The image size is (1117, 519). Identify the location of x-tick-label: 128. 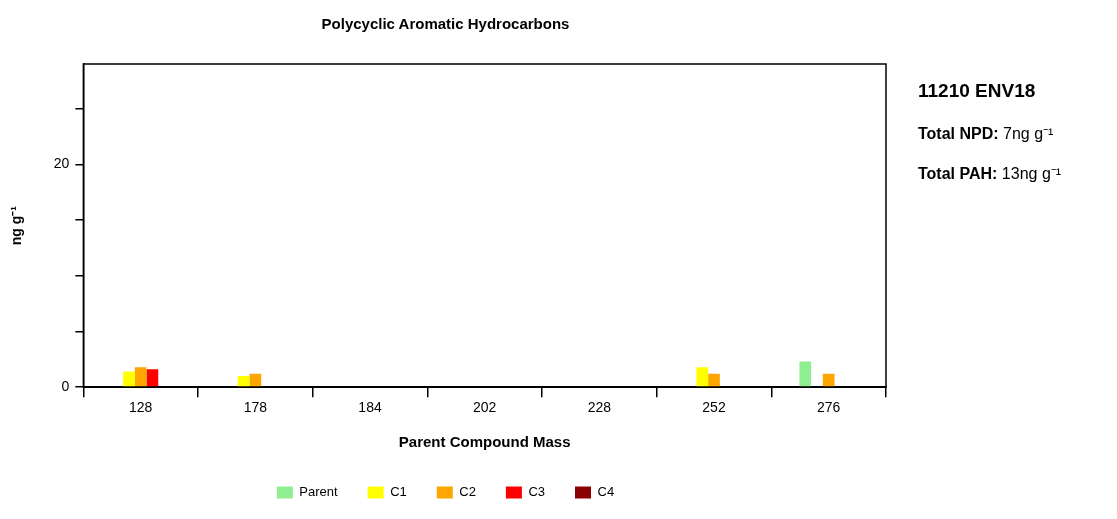
(141, 407).